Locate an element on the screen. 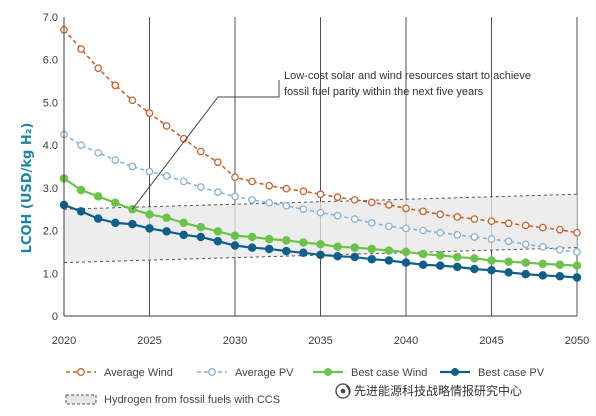 The width and height of the screenshot is (596, 416). legend-item: Average PV is located at coordinates (245, 373).